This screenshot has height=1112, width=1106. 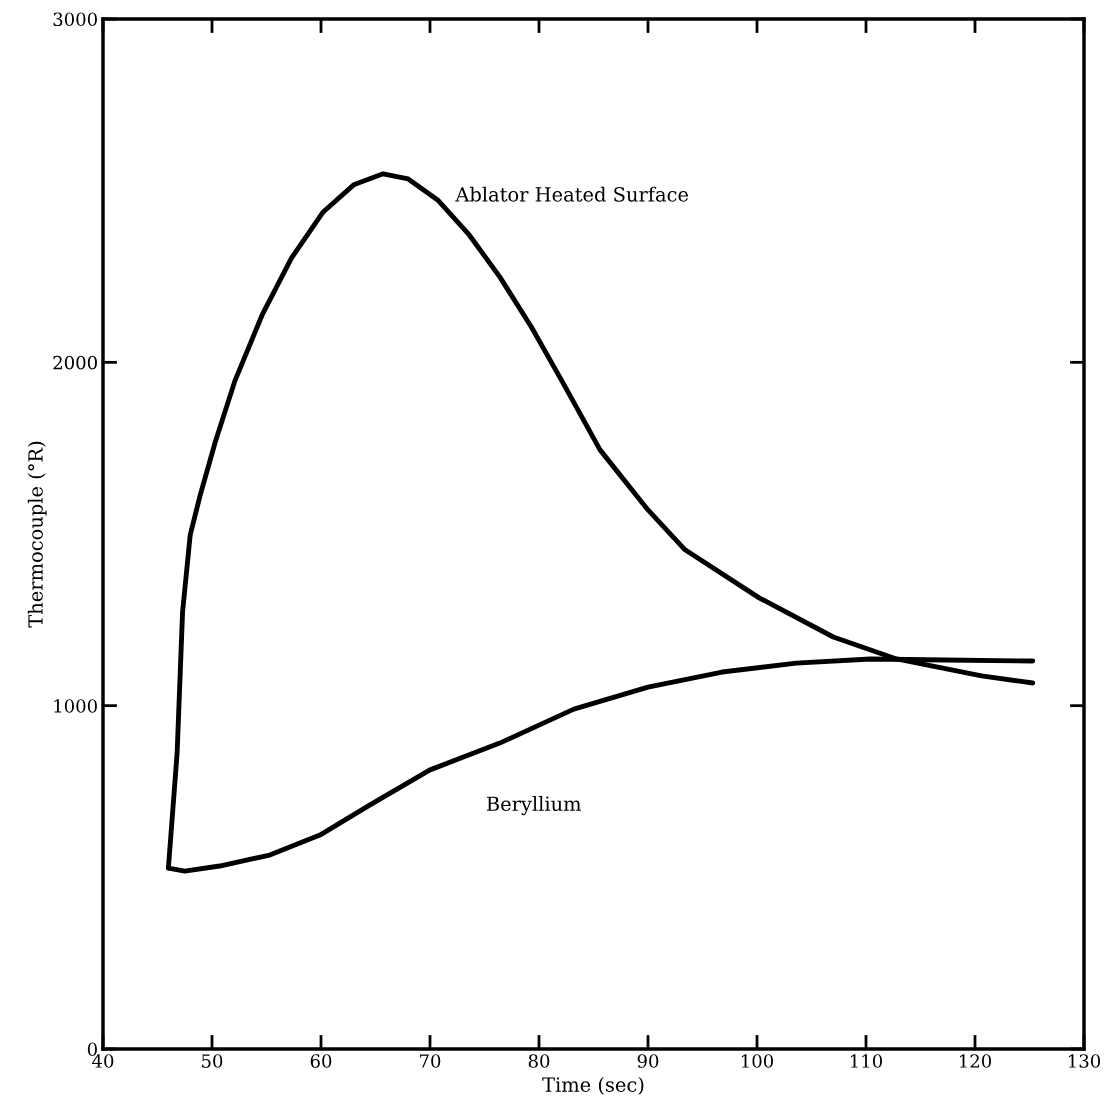 What do you see at coordinates (757, 1061) in the screenshot?
I see `x-tick-label: 100` at bounding box center [757, 1061].